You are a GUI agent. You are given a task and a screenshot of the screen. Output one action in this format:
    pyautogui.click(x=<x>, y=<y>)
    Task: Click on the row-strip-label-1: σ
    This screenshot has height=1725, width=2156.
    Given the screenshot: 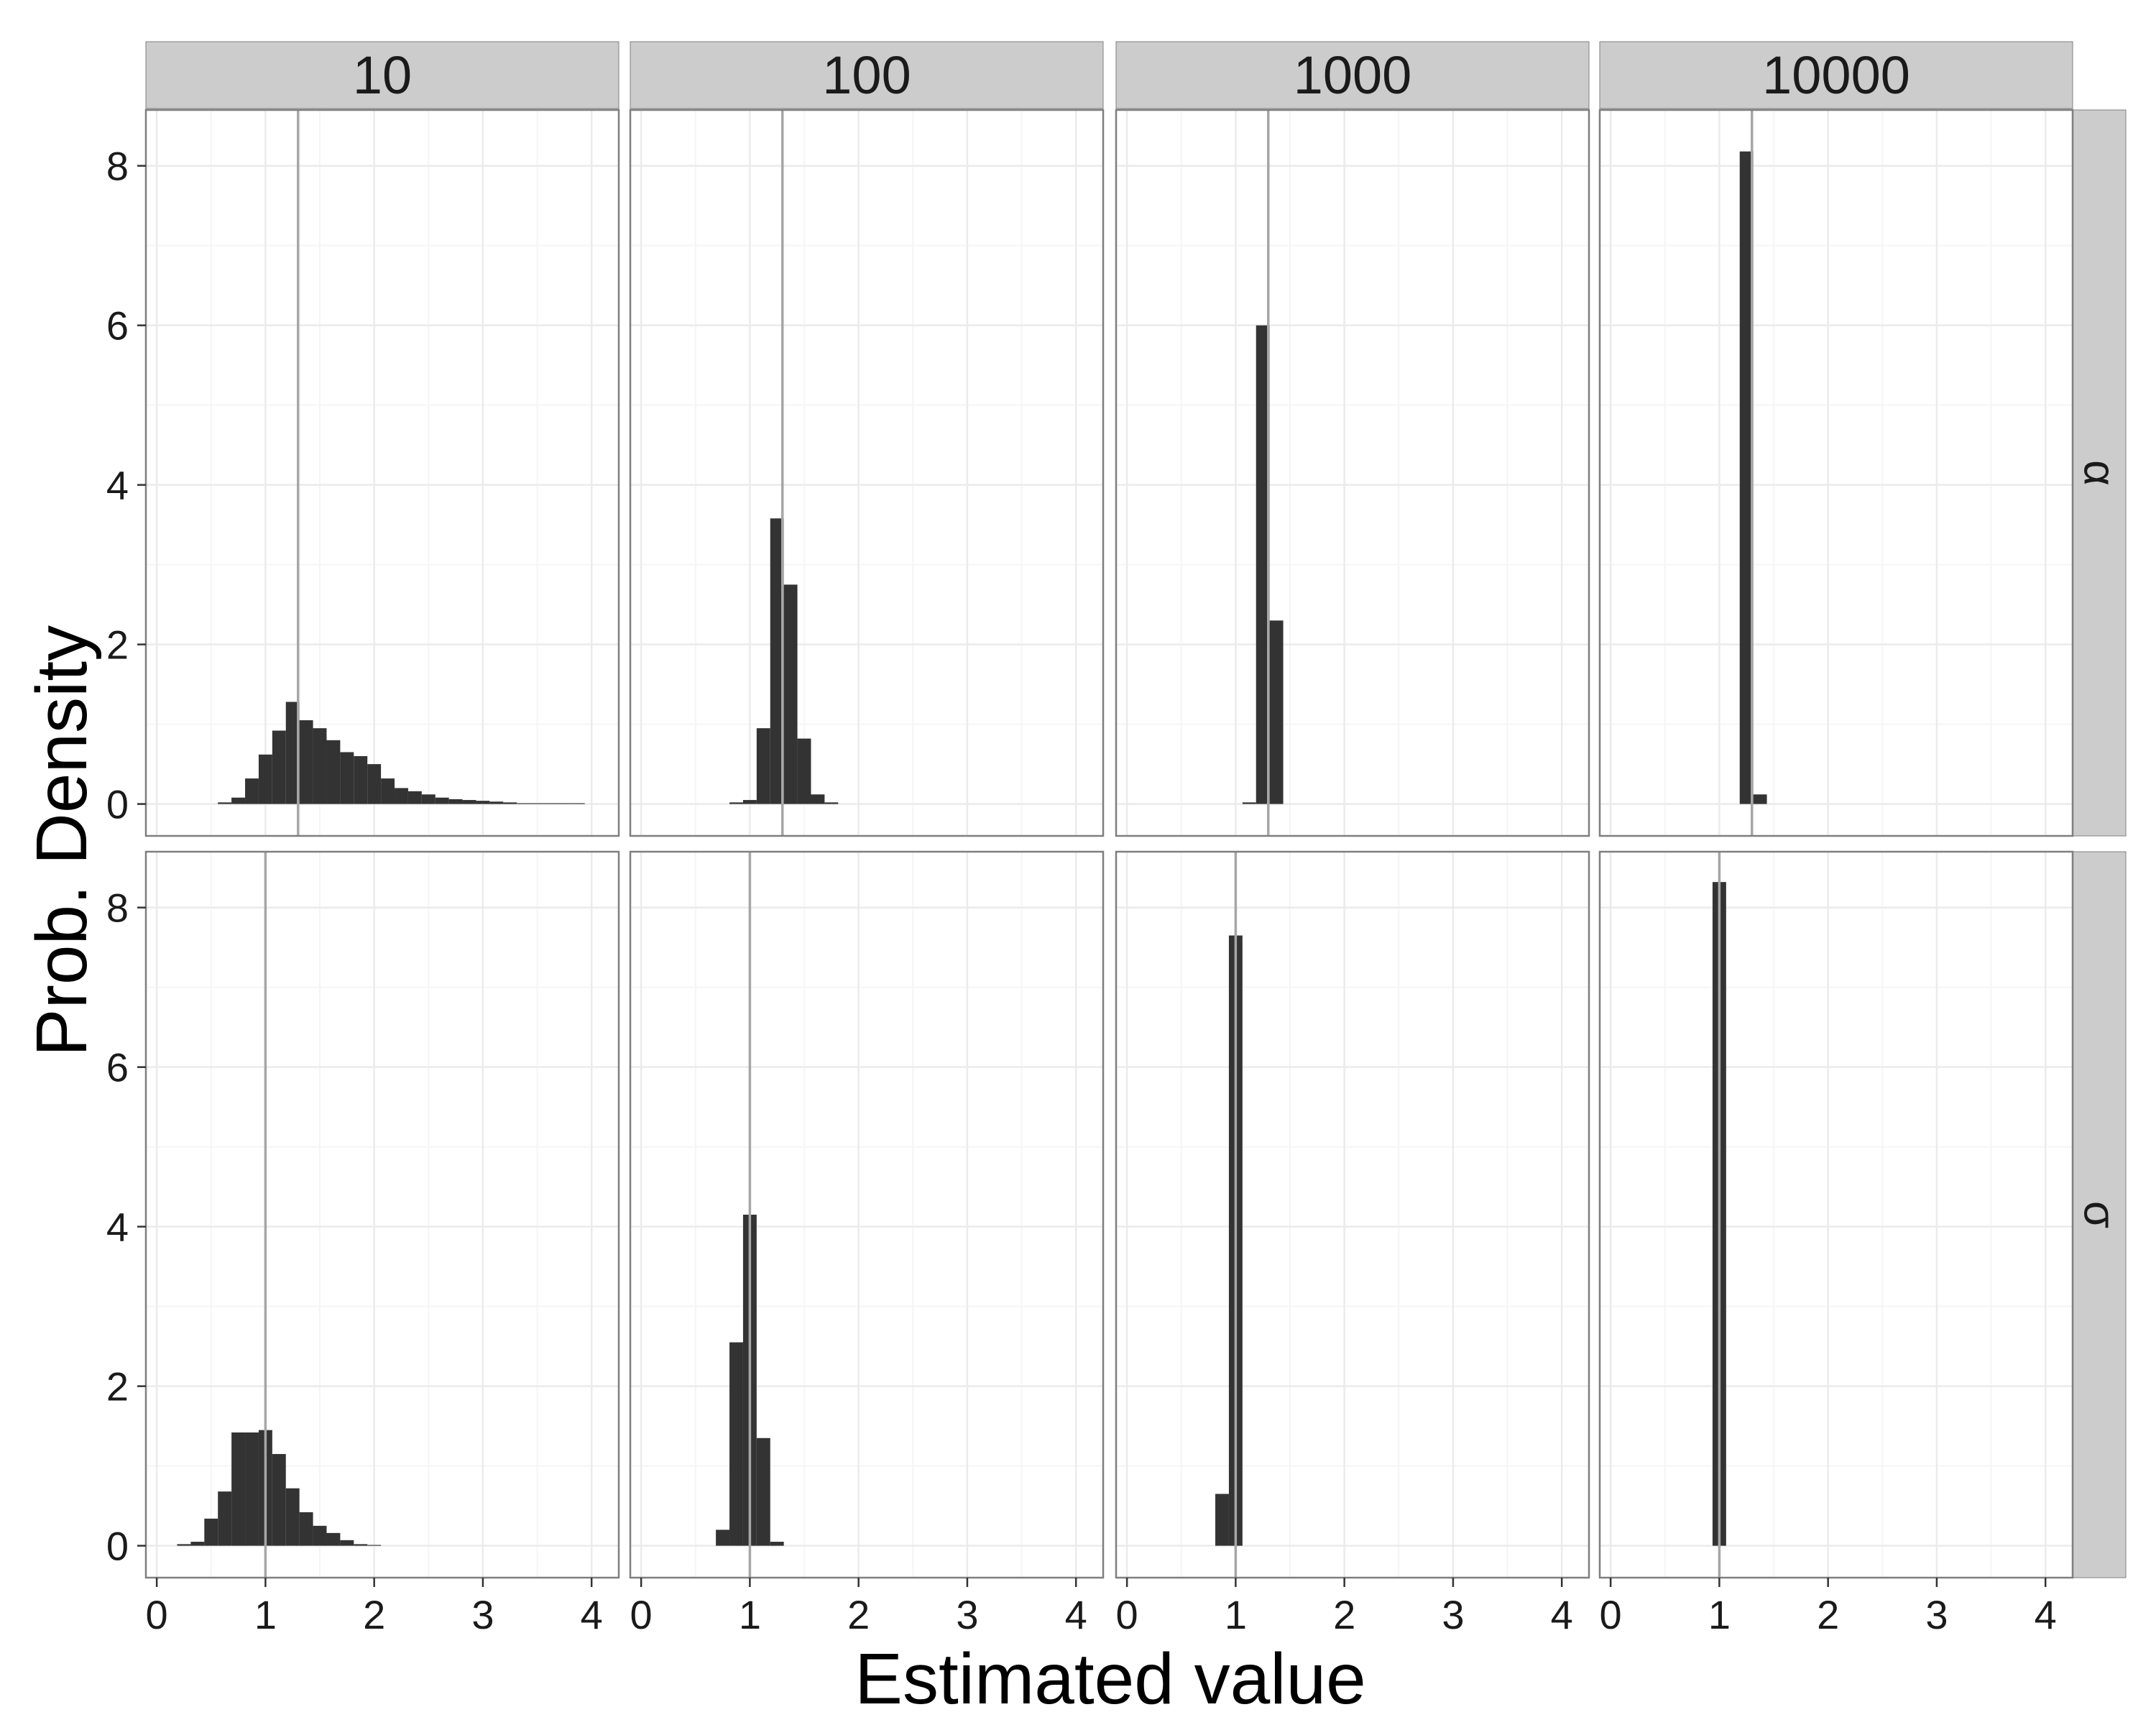 What is the action you would take?
    pyautogui.click(x=2099, y=1214)
    